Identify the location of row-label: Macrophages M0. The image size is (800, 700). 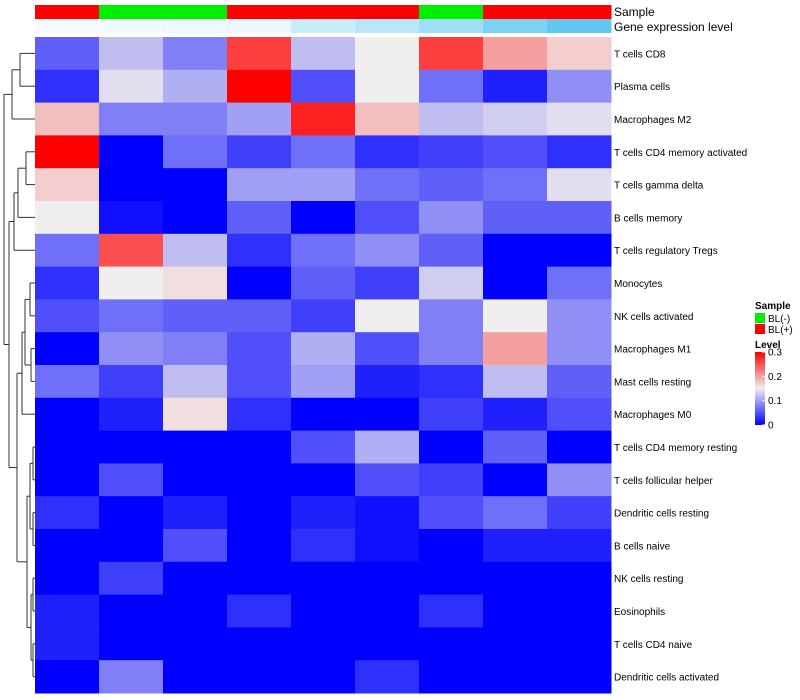
(653, 415).